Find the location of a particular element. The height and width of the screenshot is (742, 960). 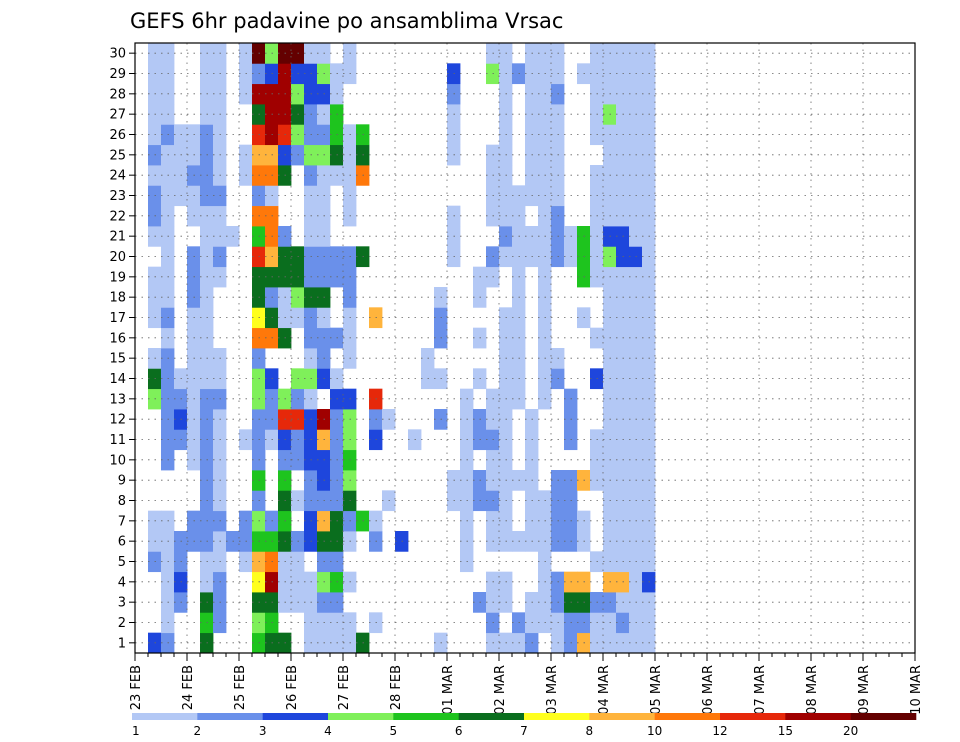

y-tick-label: 24 is located at coordinates (117, 176).